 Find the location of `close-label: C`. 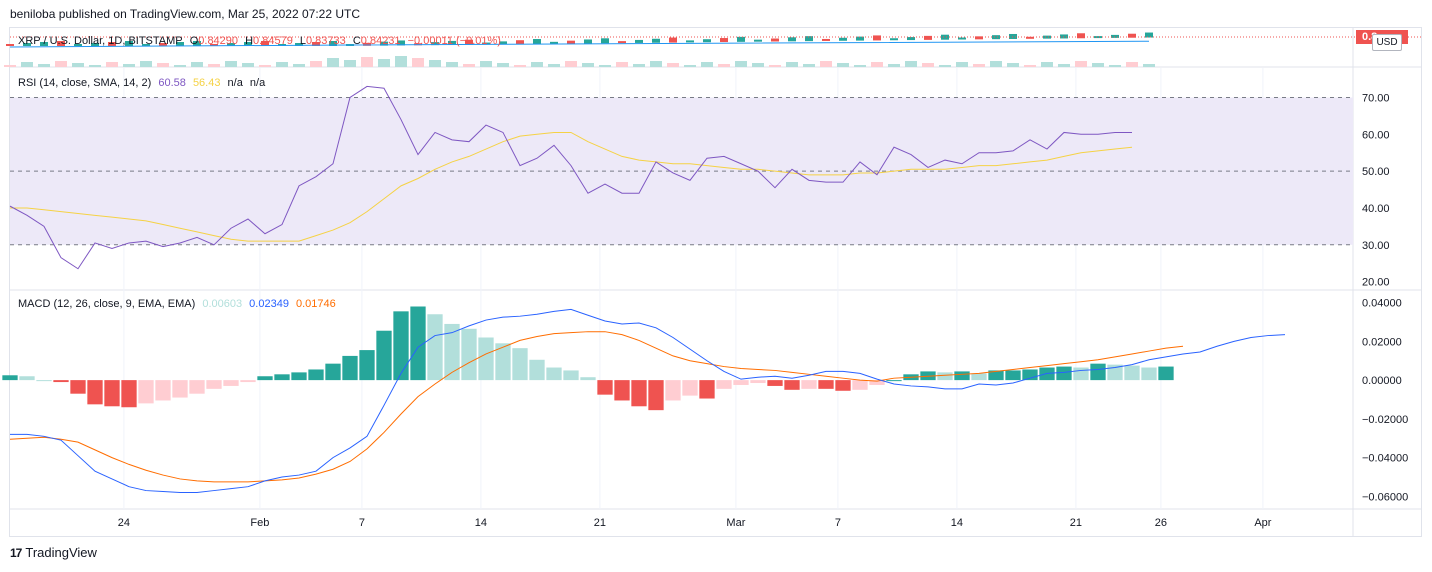

close-label: C is located at coordinates (356, 41).